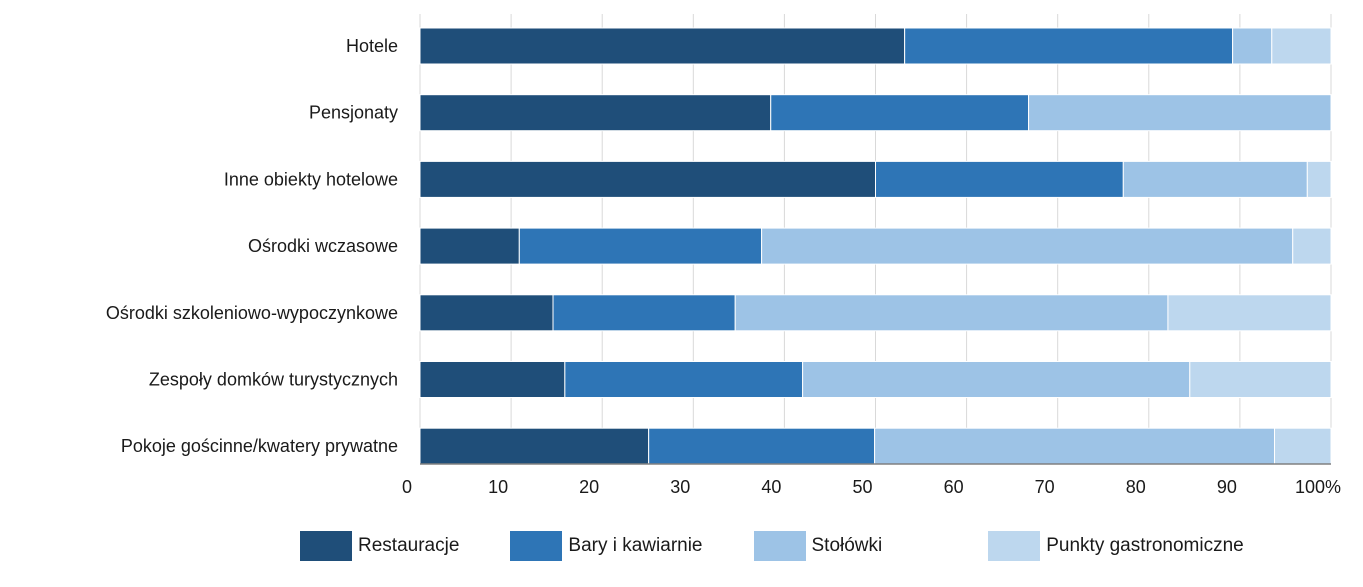 The image size is (1363, 587). Describe the element at coordinates (1069, 46) in the screenshot. I see `bar-hotele-bary-i-kawiarnie` at that location.